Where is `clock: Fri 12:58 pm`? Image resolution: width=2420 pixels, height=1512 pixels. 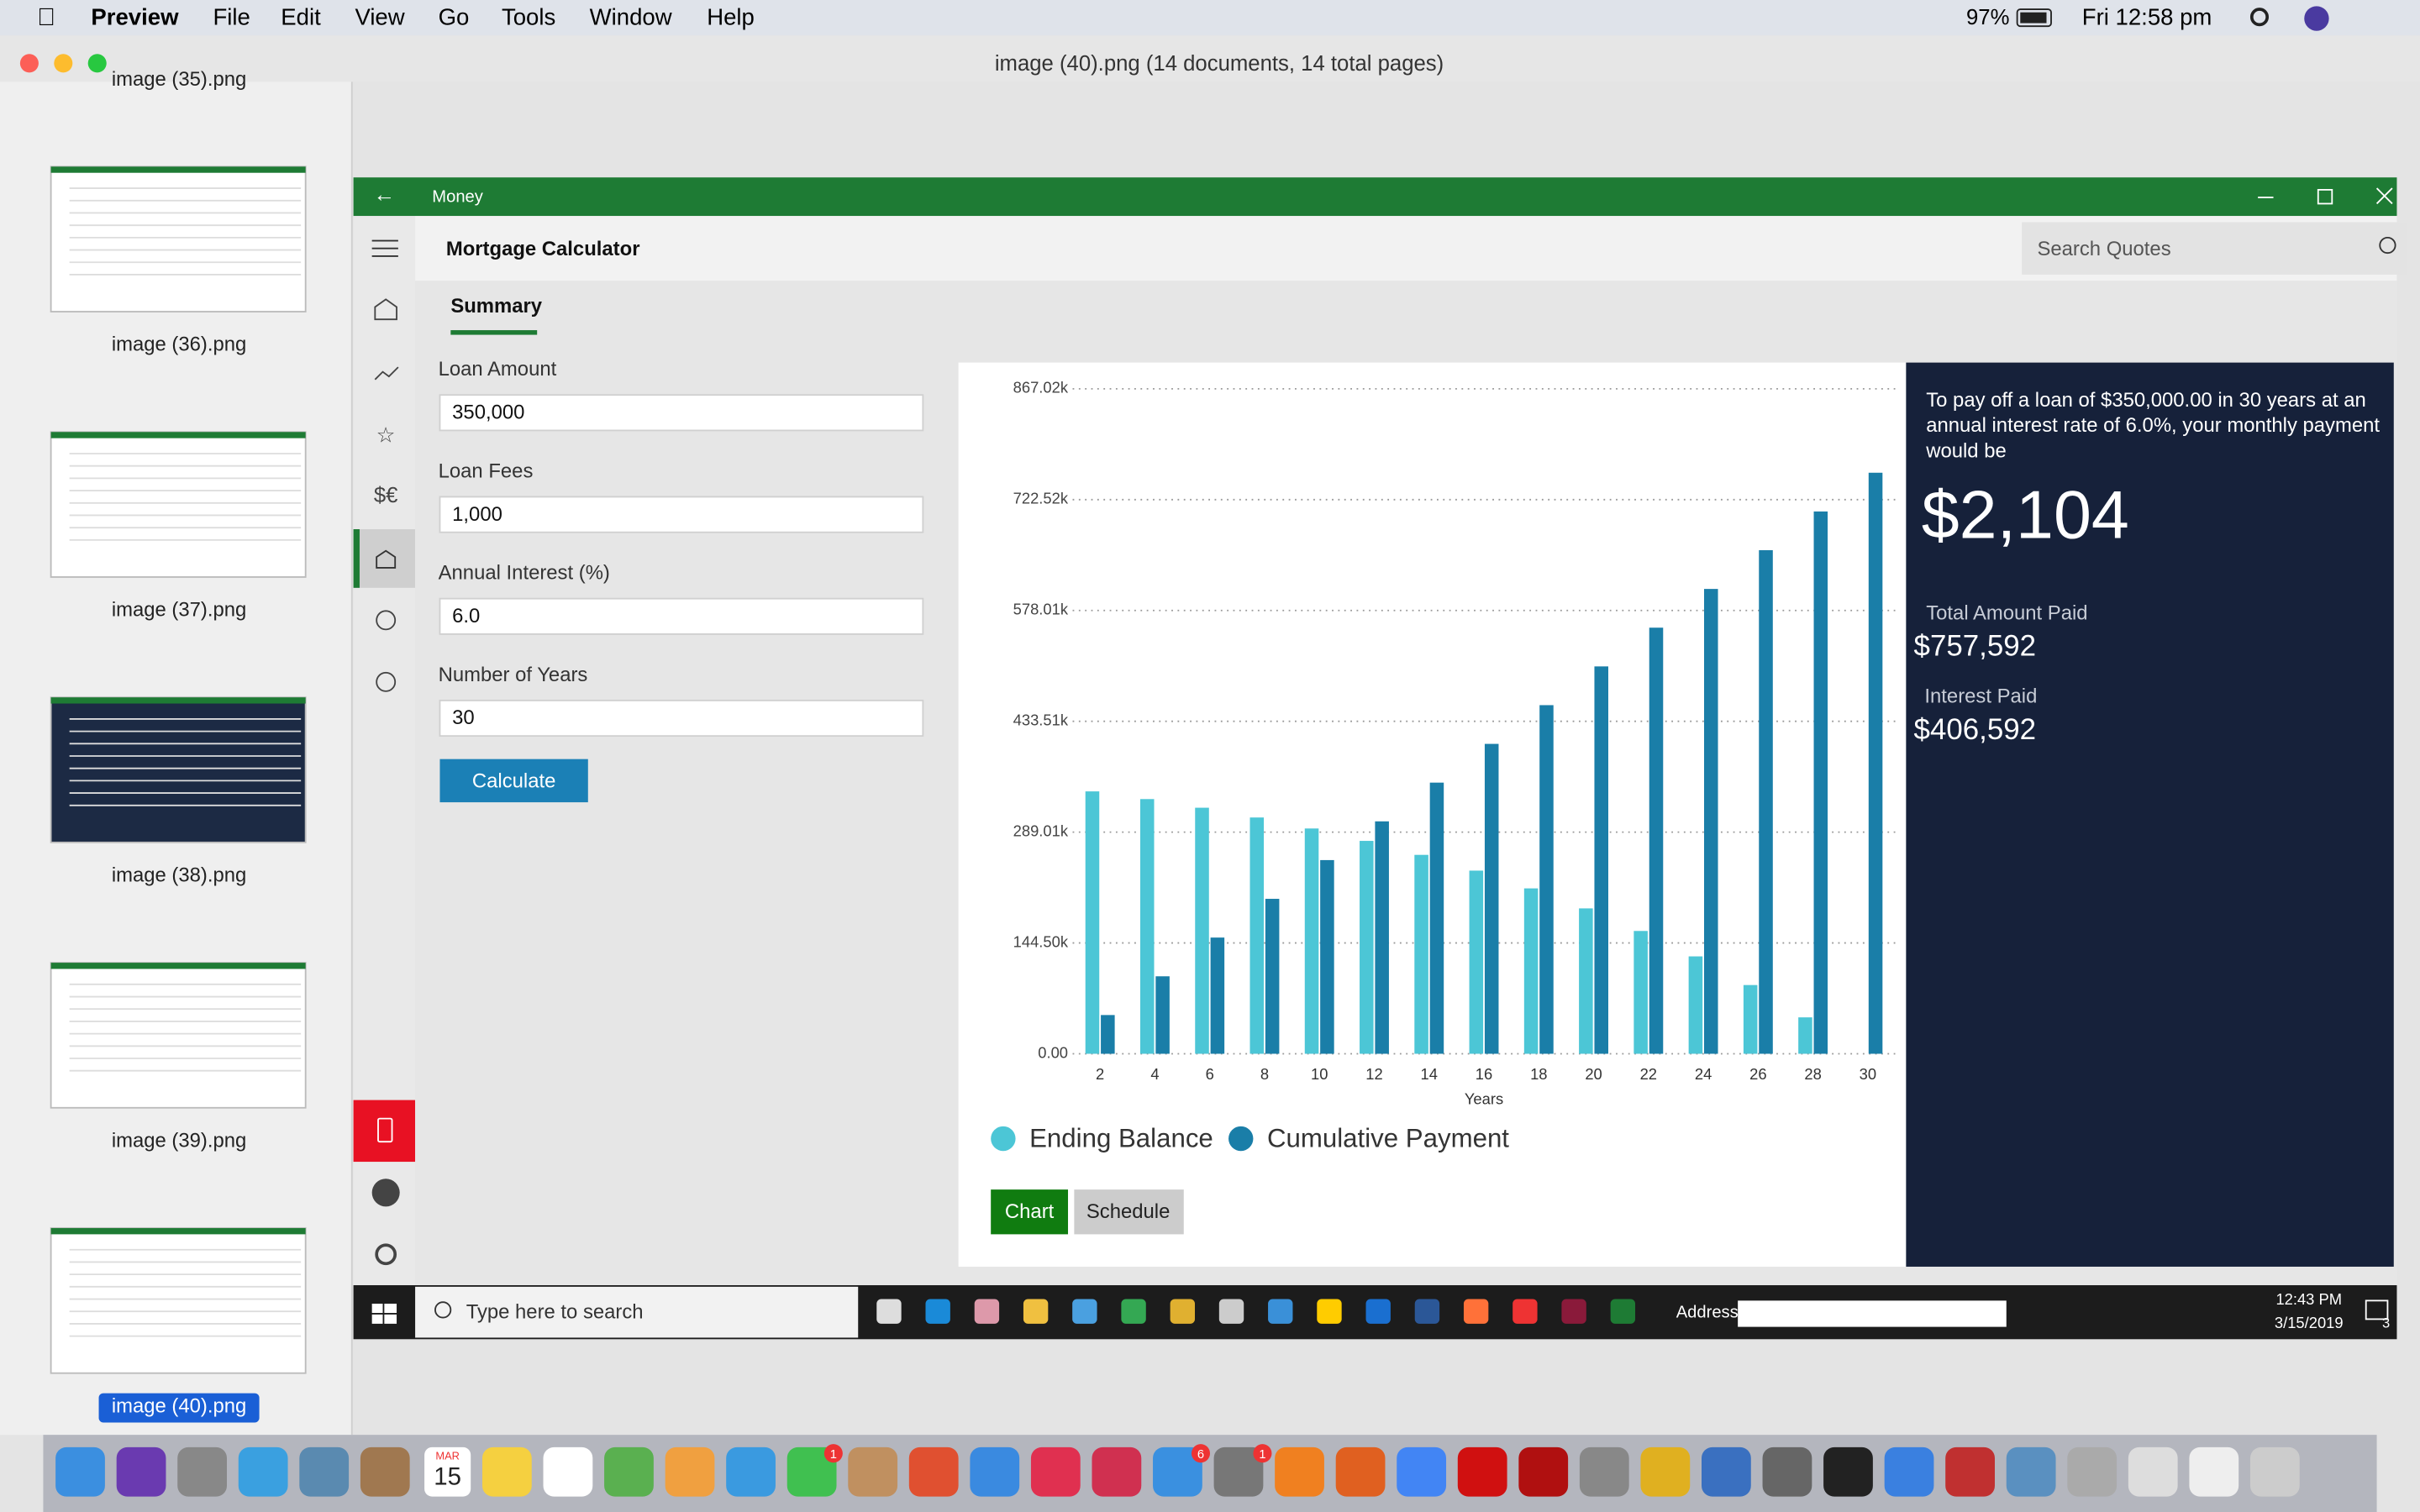 clock: Fri 12:58 pm is located at coordinates (2147, 16).